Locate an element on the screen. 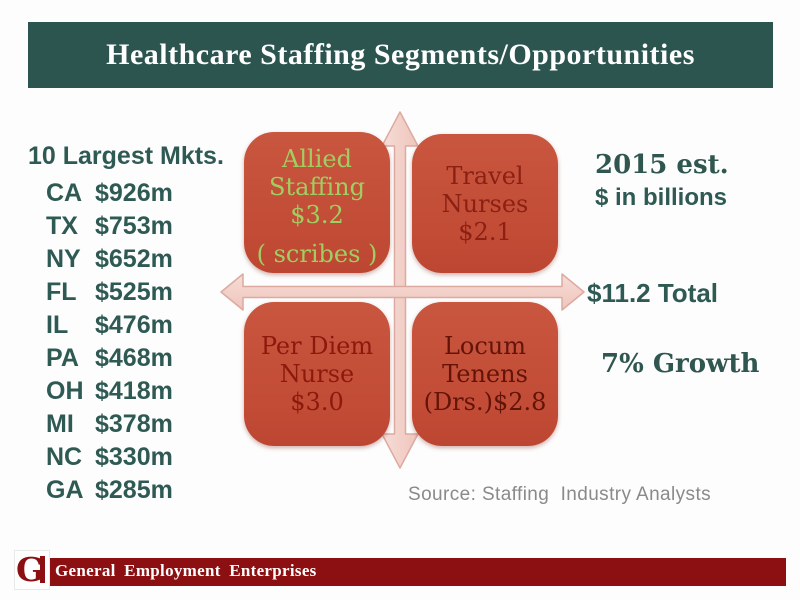  box-label-line: Travel is located at coordinates (485, 175).